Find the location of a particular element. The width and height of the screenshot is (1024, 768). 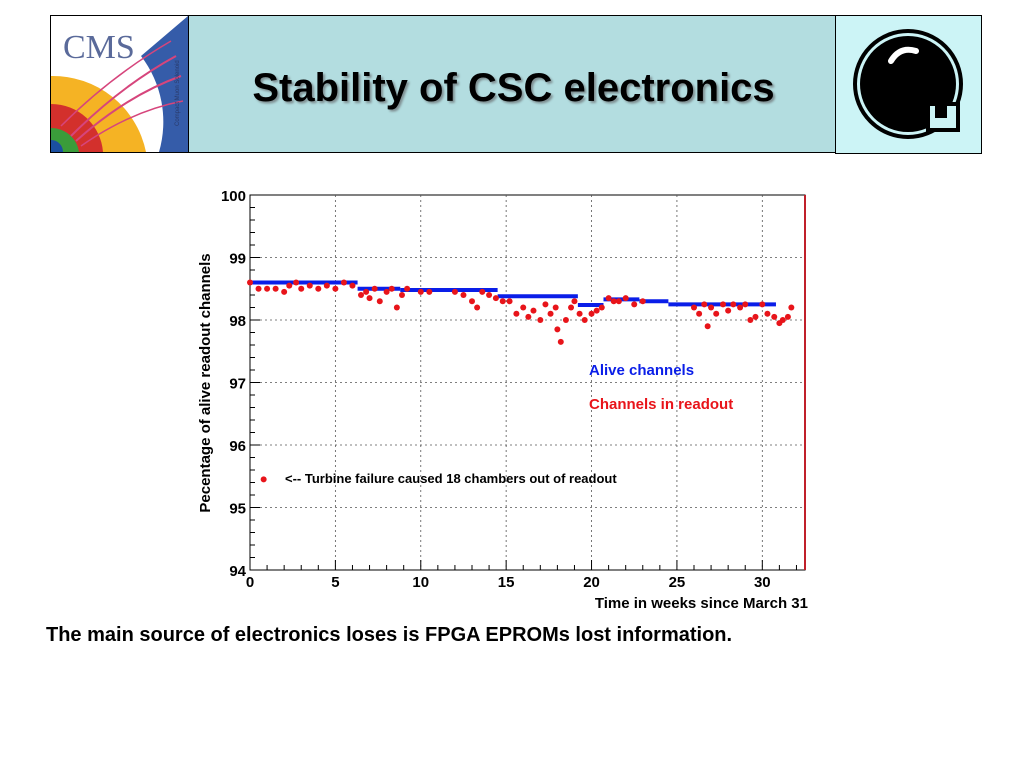

y-tick-label: 94 is located at coordinates (237, 571).